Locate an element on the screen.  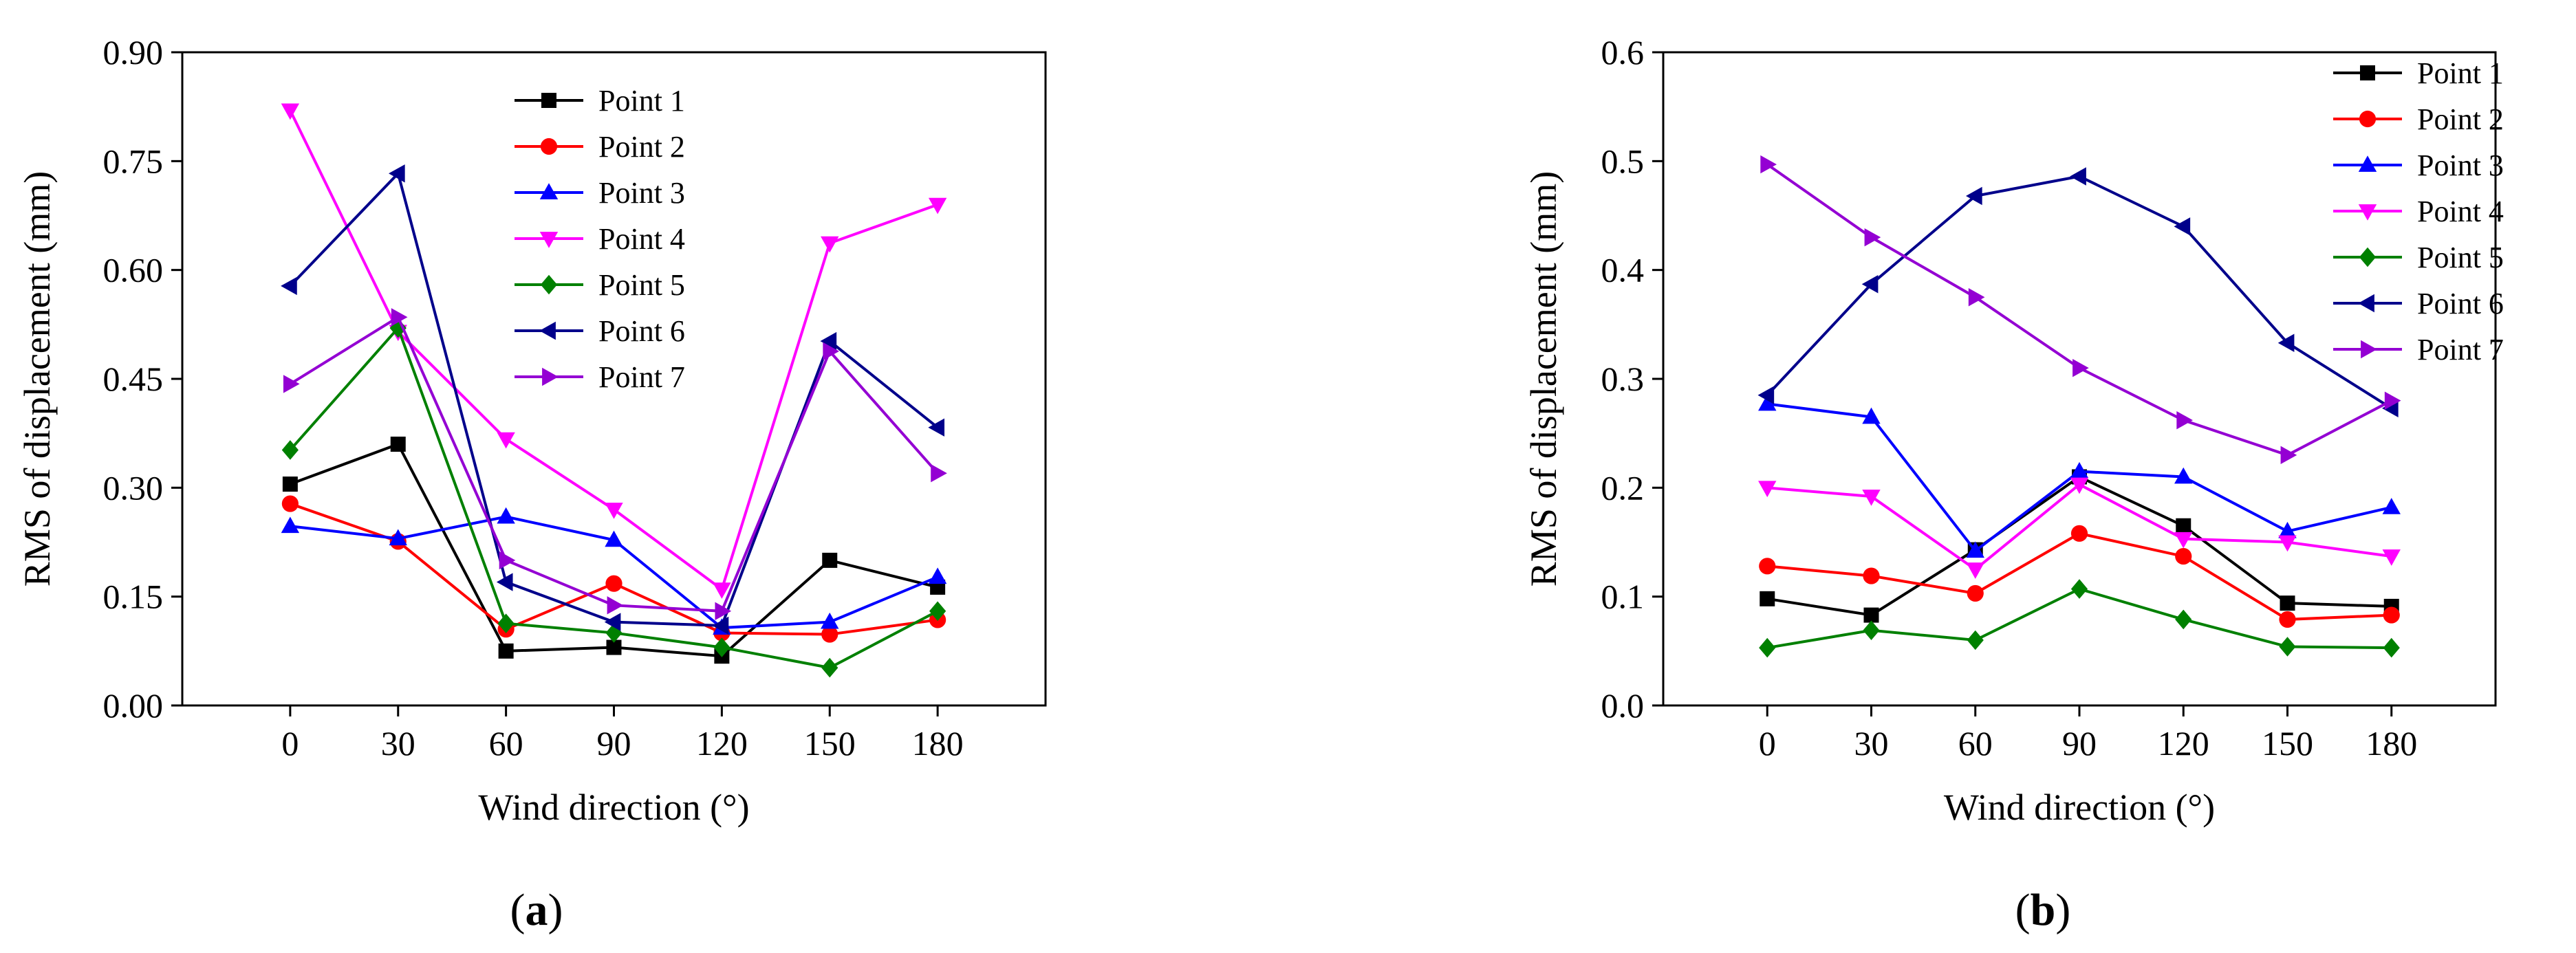
panel-label-letter: a is located at coordinates (537, 910).